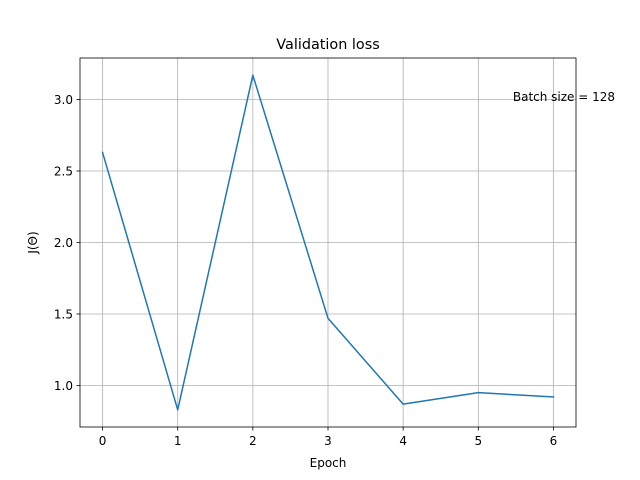 This screenshot has width=640, height=480. What do you see at coordinates (63, 315) in the screenshot?
I see `y-tick-label: 1.5` at bounding box center [63, 315].